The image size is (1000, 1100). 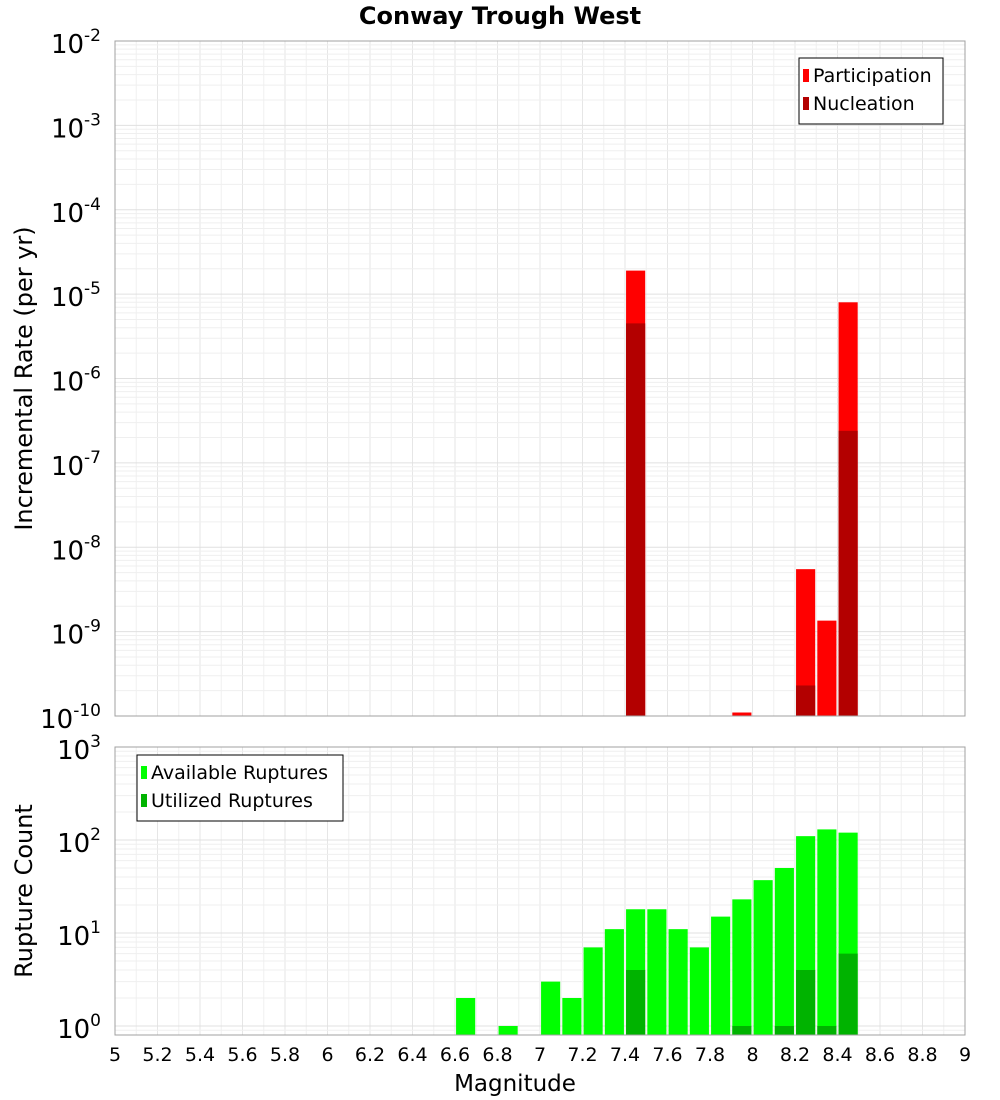 What do you see at coordinates (872, 76) in the screenshot?
I see `legend-label: Participation` at bounding box center [872, 76].